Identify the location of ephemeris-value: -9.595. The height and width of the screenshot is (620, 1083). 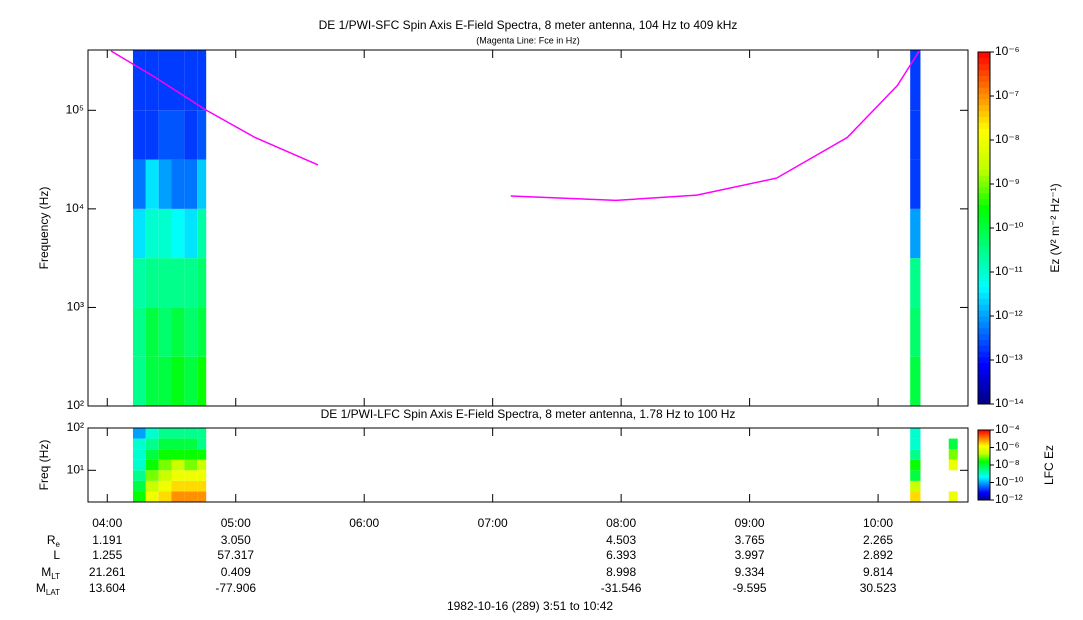
(750, 588).